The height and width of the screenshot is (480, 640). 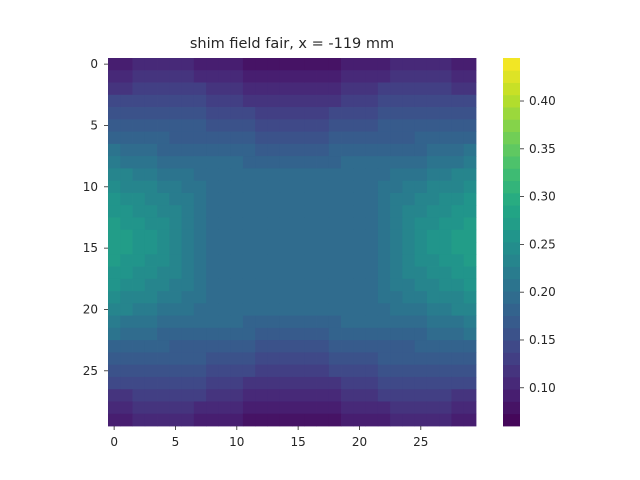 What do you see at coordinates (176, 442) in the screenshot?
I see `x-tick-label: 5` at bounding box center [176, 442].